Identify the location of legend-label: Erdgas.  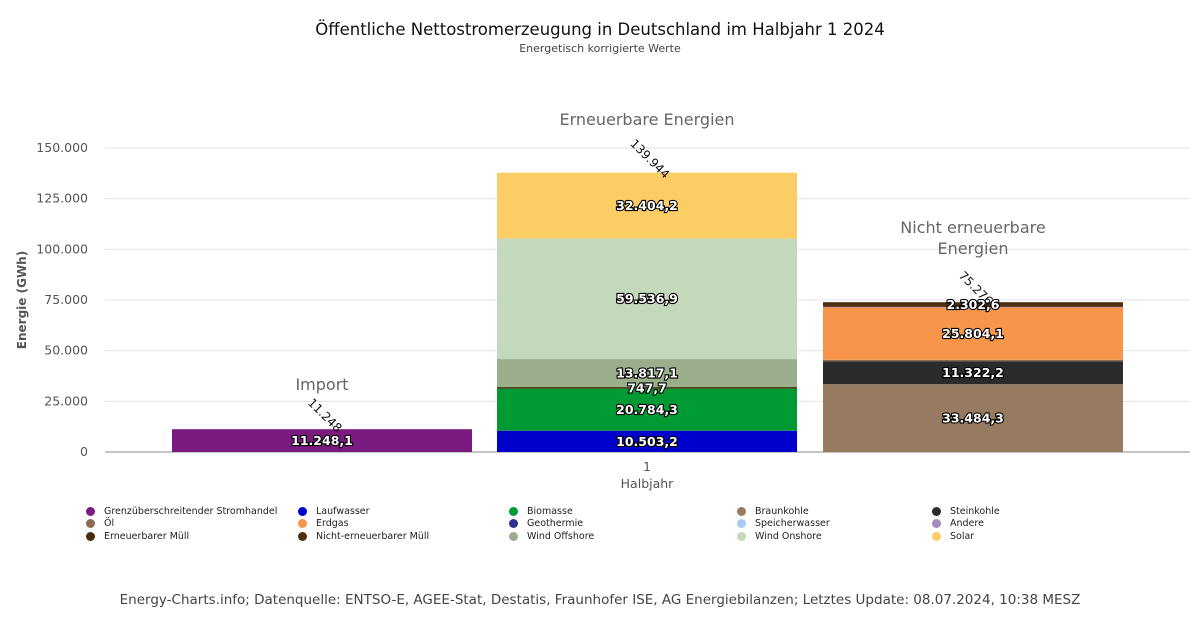
(332, 524).